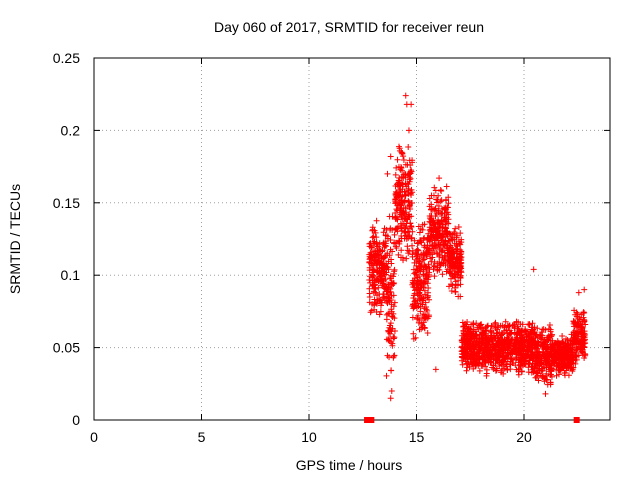 This screenshot has height=480, width=640. Describe the element at coordinates (66, 239) in the screenshot. I see `y-tick-labels: 0 0.05 0.1 0.15 0.2 0.25` at that location.